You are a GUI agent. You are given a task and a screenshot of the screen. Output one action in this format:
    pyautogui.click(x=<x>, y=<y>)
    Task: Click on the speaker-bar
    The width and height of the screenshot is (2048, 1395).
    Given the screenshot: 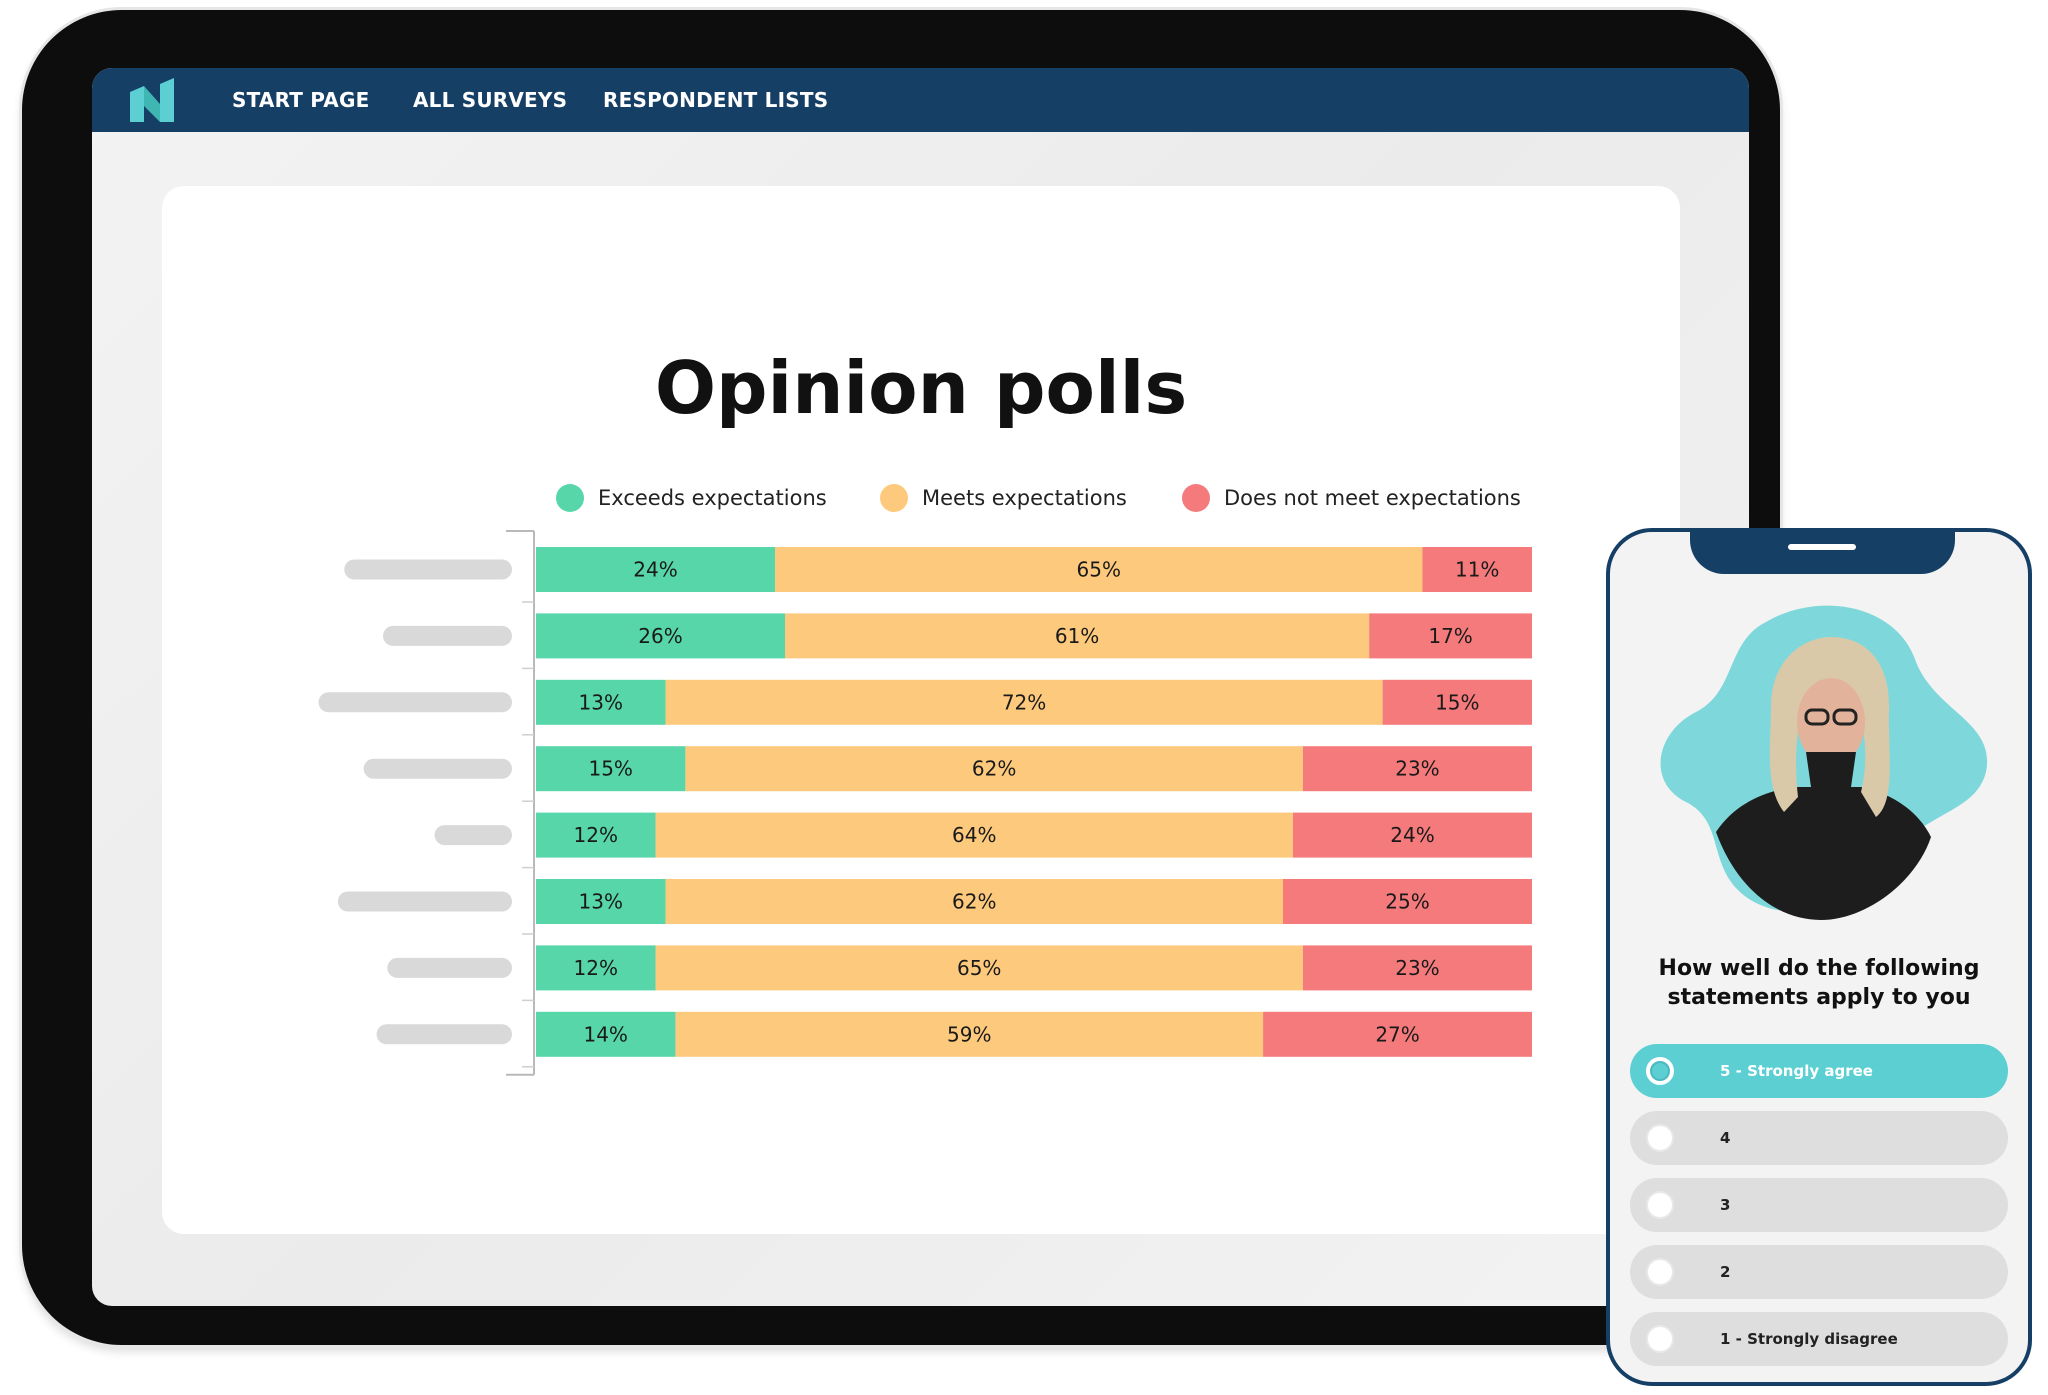 What is the action you would take?
    pyautogui.click(x=1822, y=547)
    